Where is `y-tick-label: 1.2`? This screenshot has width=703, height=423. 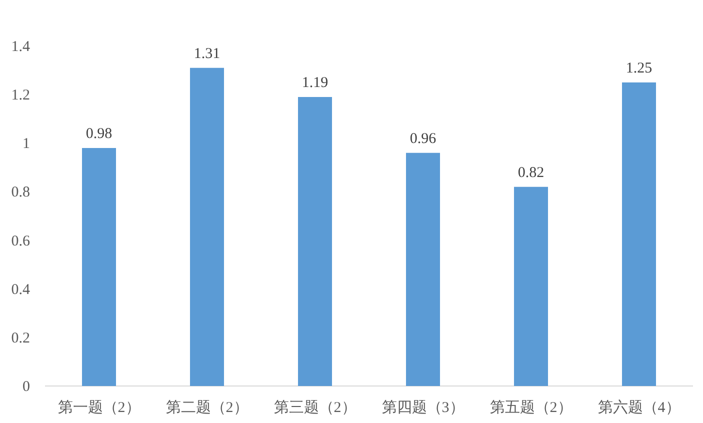
y-tick-label: 1.2 is located at coordinates (20, 96).